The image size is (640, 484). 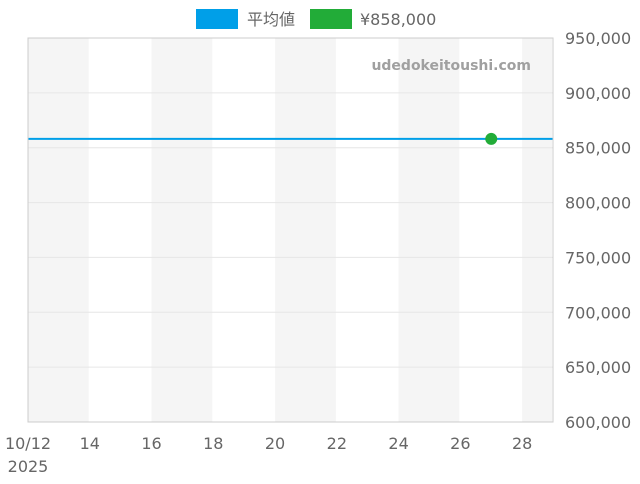 I want to click on x-tick-label: 26, so click(x=460, y=443).